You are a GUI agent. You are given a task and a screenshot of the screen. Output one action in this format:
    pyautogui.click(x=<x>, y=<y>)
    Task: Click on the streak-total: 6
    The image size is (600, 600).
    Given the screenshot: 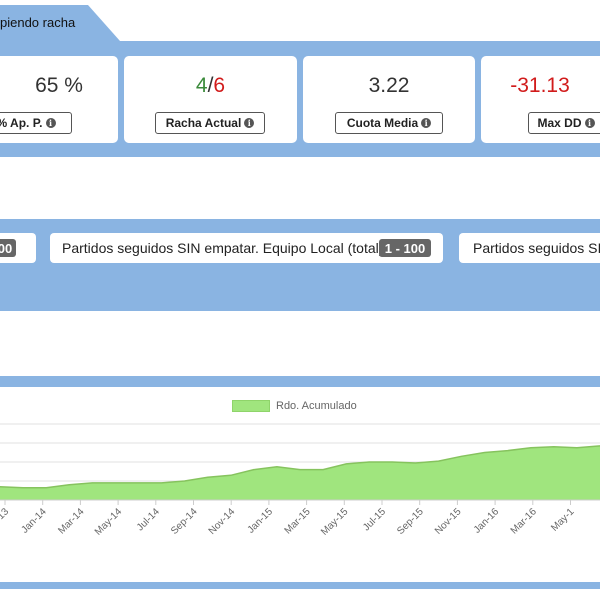 What is the action you would take?
    pyautogui.click(x=219, y=85)
    